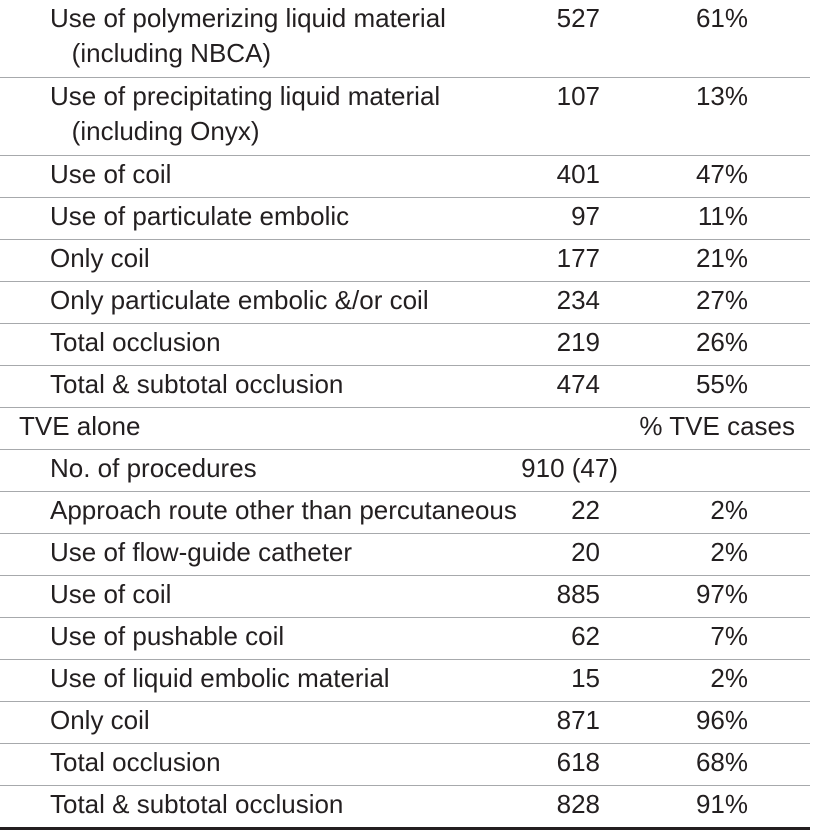 This screenshot has width=818, height=833. What do you see at coordinates (585, 552) in the screenshot?
I see `row-count: 20` at bounding box center [585, 552].